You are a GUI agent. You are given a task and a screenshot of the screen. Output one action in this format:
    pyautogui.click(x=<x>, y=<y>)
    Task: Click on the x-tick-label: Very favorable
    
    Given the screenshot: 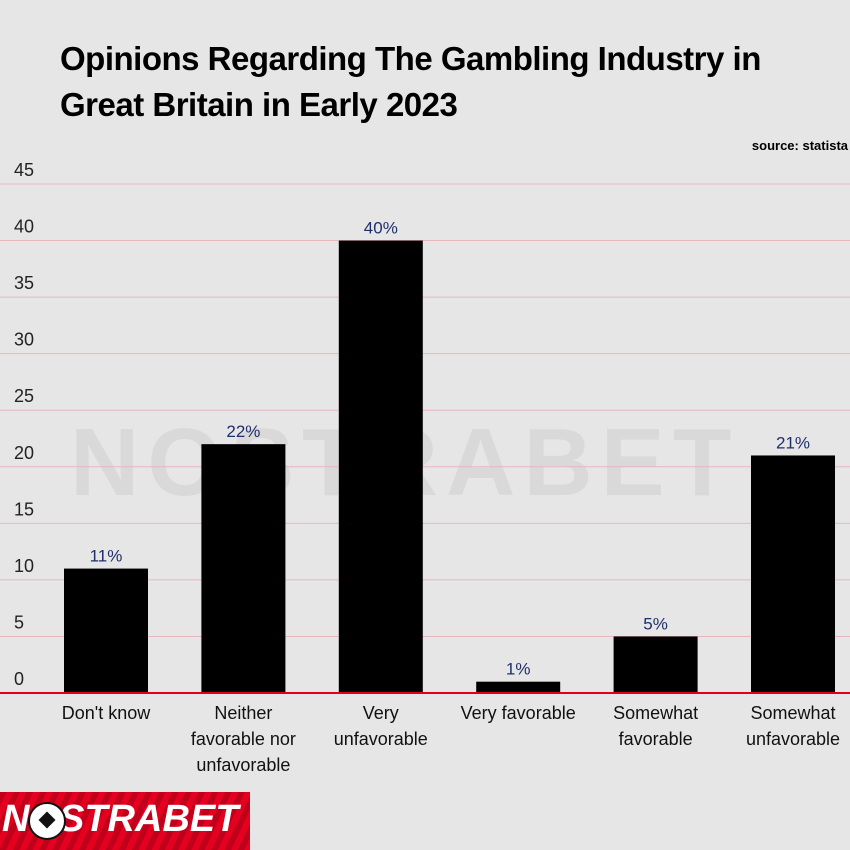 What is the action you would take?
    pyautogui.click(x=518, y=713)
    